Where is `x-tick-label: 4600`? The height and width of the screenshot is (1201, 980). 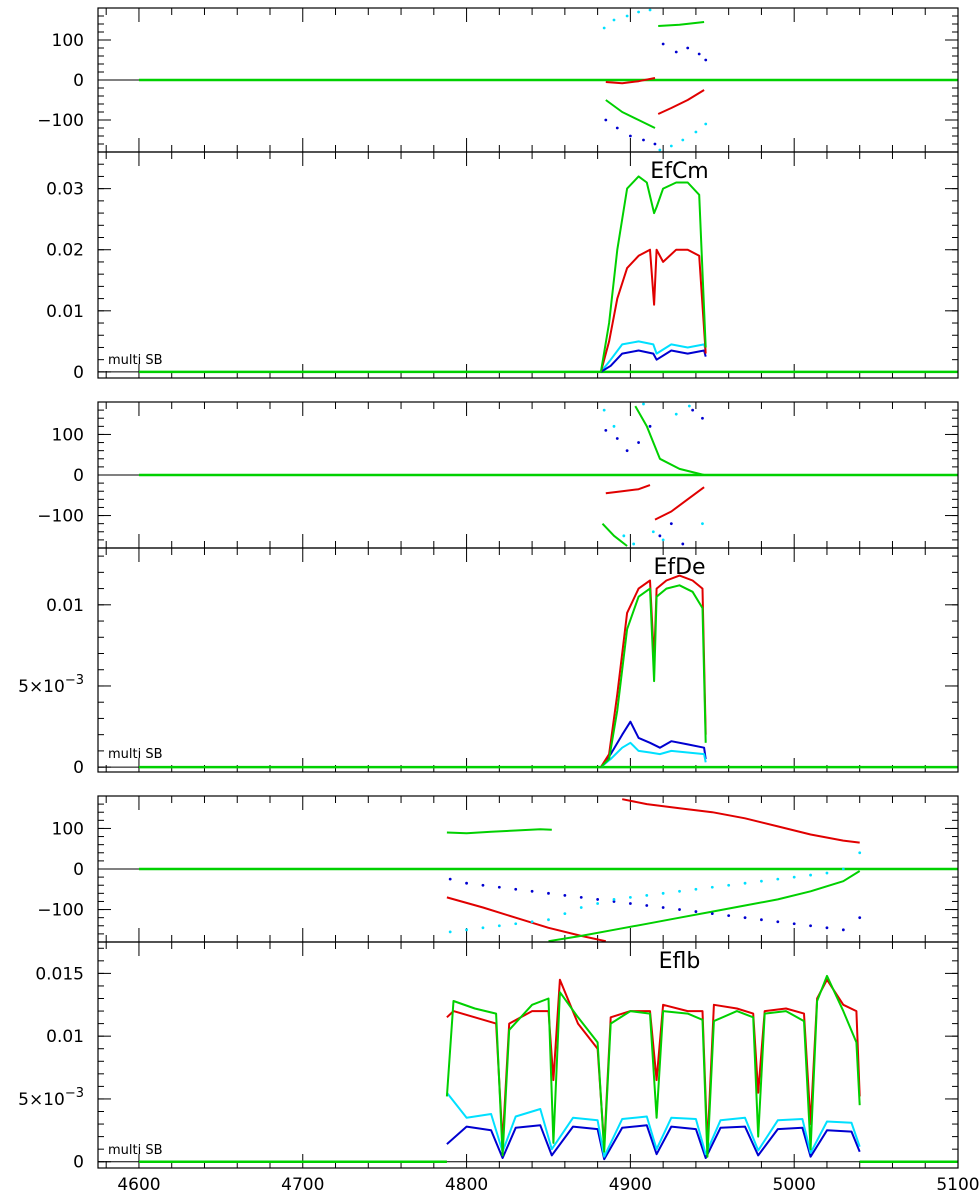 x-tick-label: 4600 is located at coordinates (138, 1185).